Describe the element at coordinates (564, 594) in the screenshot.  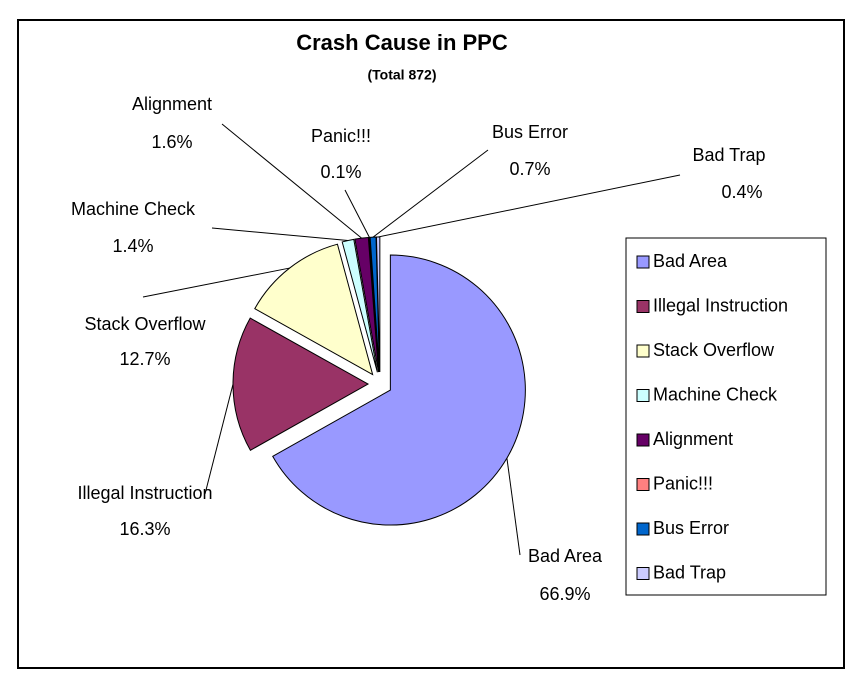
I see `slice-value: 66.9%` at that location.